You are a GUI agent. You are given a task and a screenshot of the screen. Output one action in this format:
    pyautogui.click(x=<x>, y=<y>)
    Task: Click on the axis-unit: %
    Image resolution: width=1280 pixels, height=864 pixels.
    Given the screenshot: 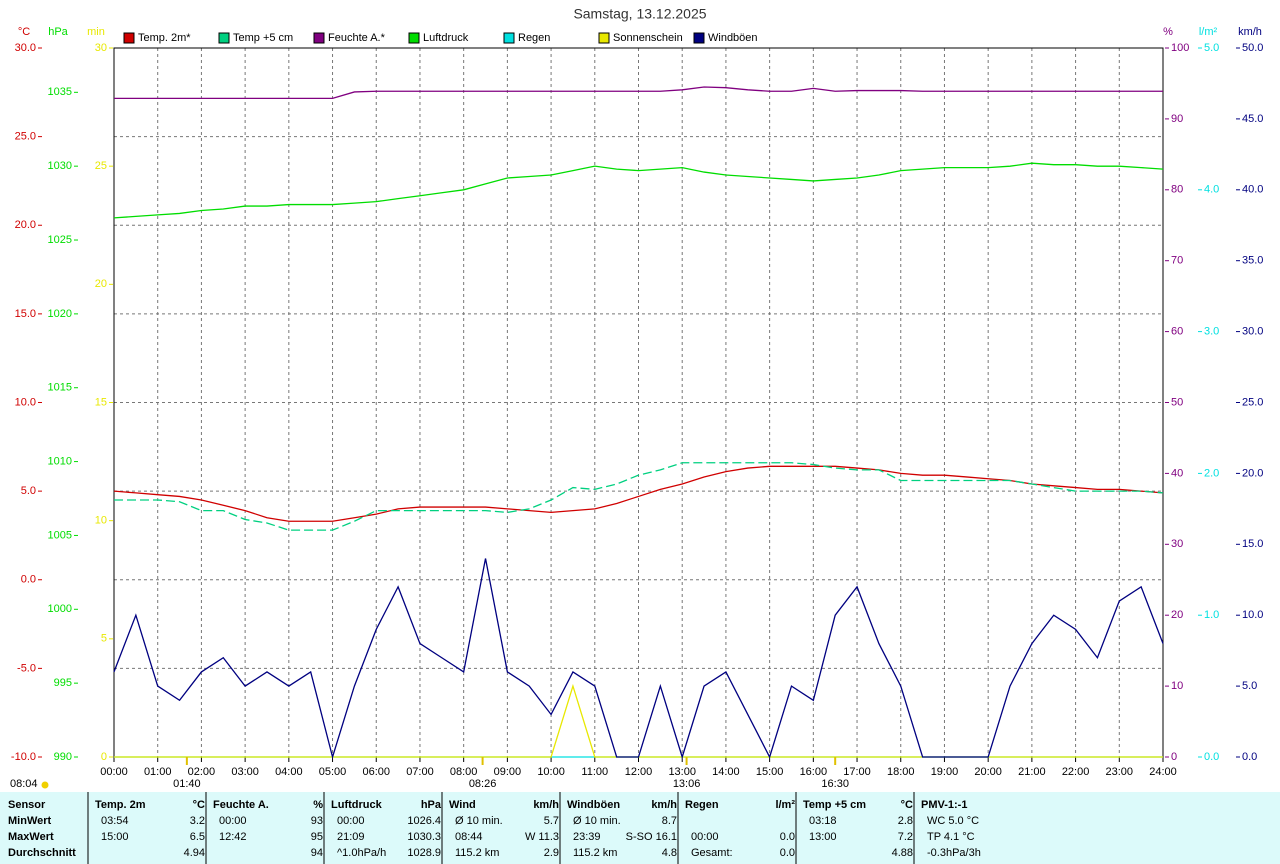 What is the action you would take?
    pyautogui.click(x=1168, y=32)
    